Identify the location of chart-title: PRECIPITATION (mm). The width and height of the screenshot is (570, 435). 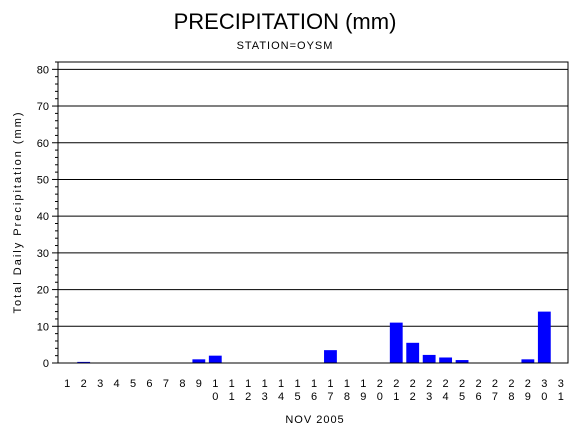
(285, 21).